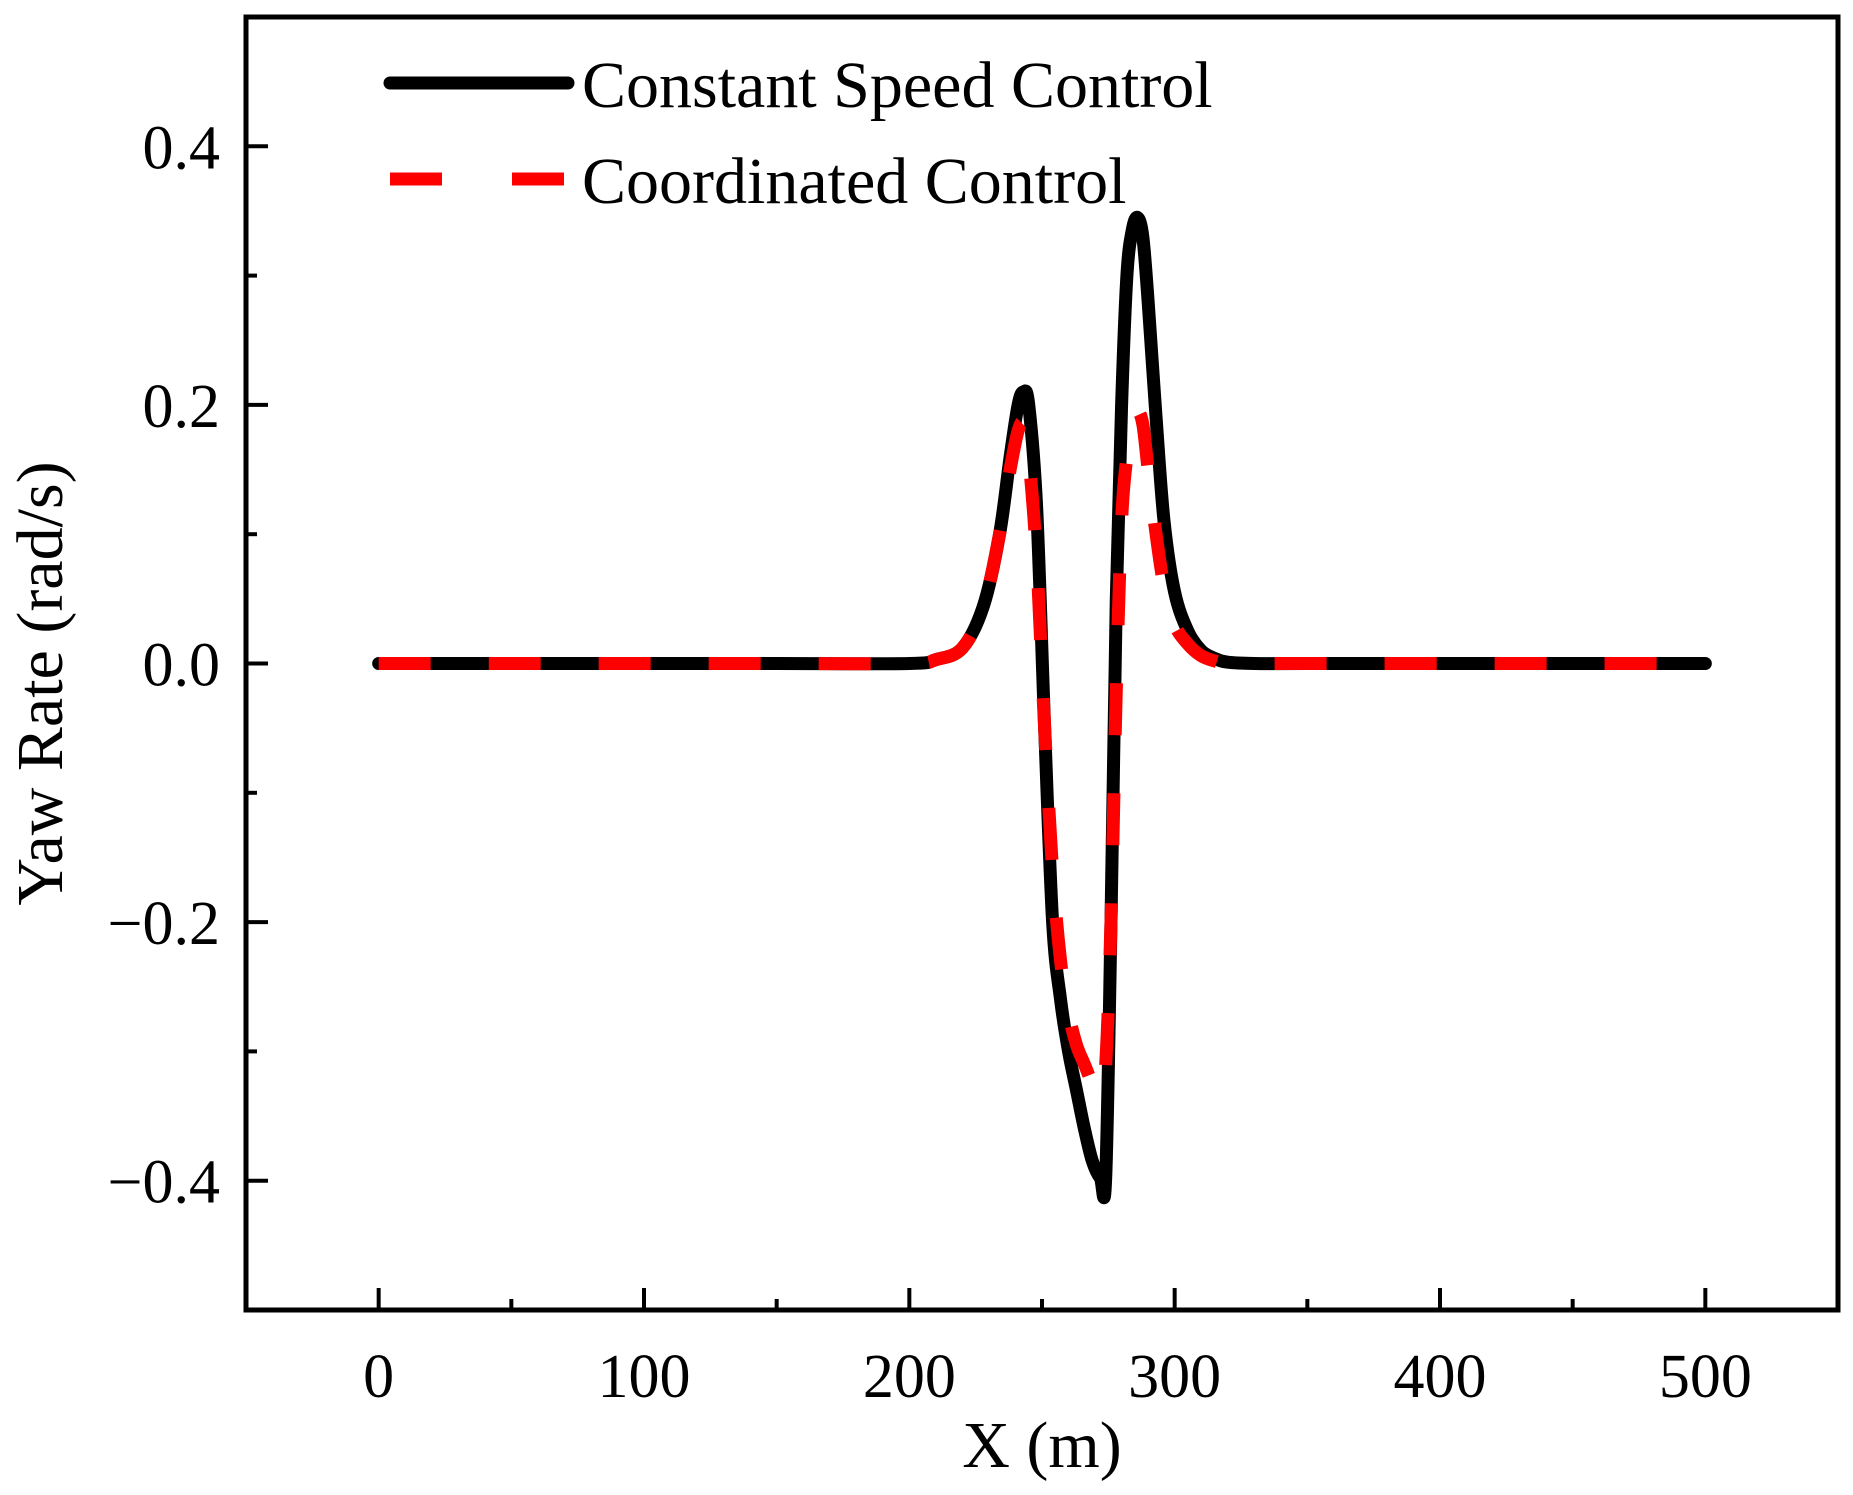  Describe the element at coordinates (164, 924) in the screenshot. I see `y-tick-label: −0.2` at that location.